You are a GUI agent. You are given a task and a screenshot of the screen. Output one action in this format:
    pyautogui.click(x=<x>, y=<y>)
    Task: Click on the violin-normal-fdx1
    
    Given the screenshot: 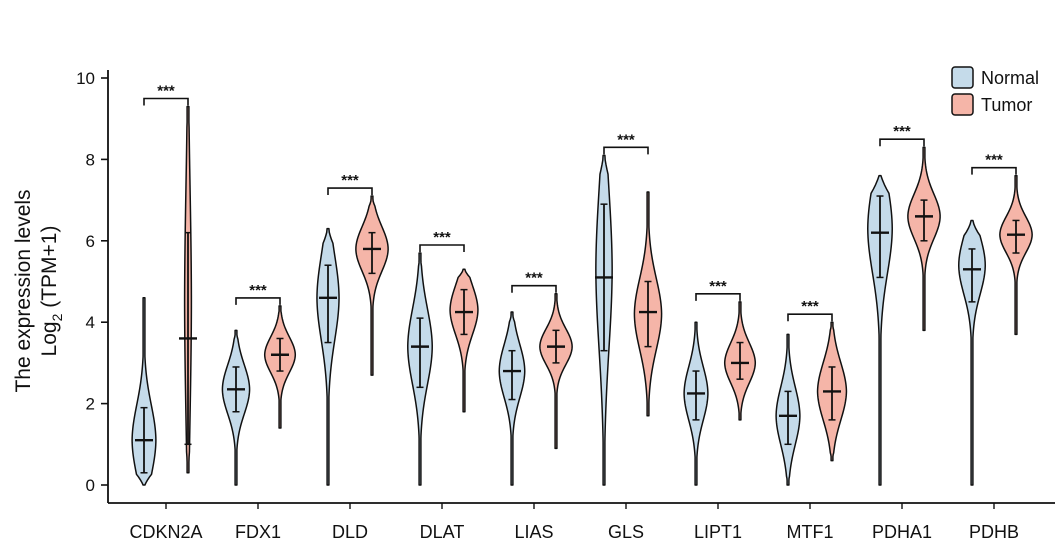 What is the action you would take?
    pyautogui.click(x=236, y=407)
    